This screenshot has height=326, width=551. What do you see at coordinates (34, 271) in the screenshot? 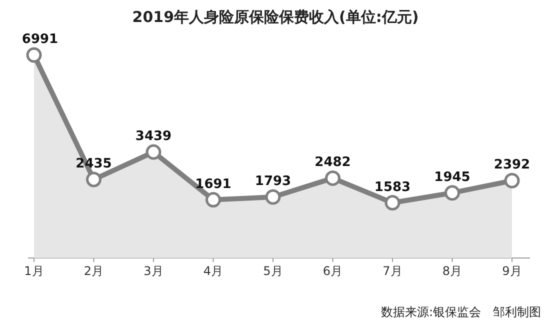
I see `x-tick-label: 1月` at bounding box center [34, 271].